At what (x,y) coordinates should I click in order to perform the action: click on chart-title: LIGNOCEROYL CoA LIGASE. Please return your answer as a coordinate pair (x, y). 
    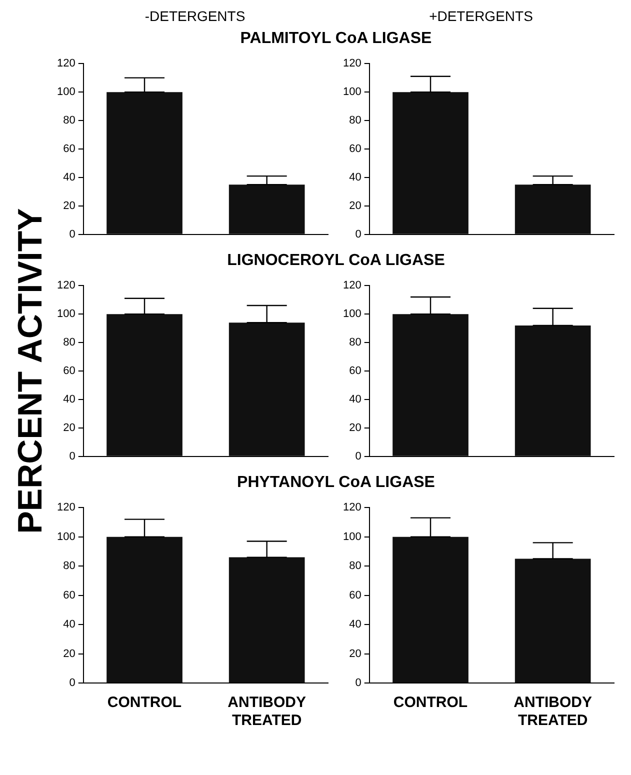
    Looking at the image, I should click on (336, 261).